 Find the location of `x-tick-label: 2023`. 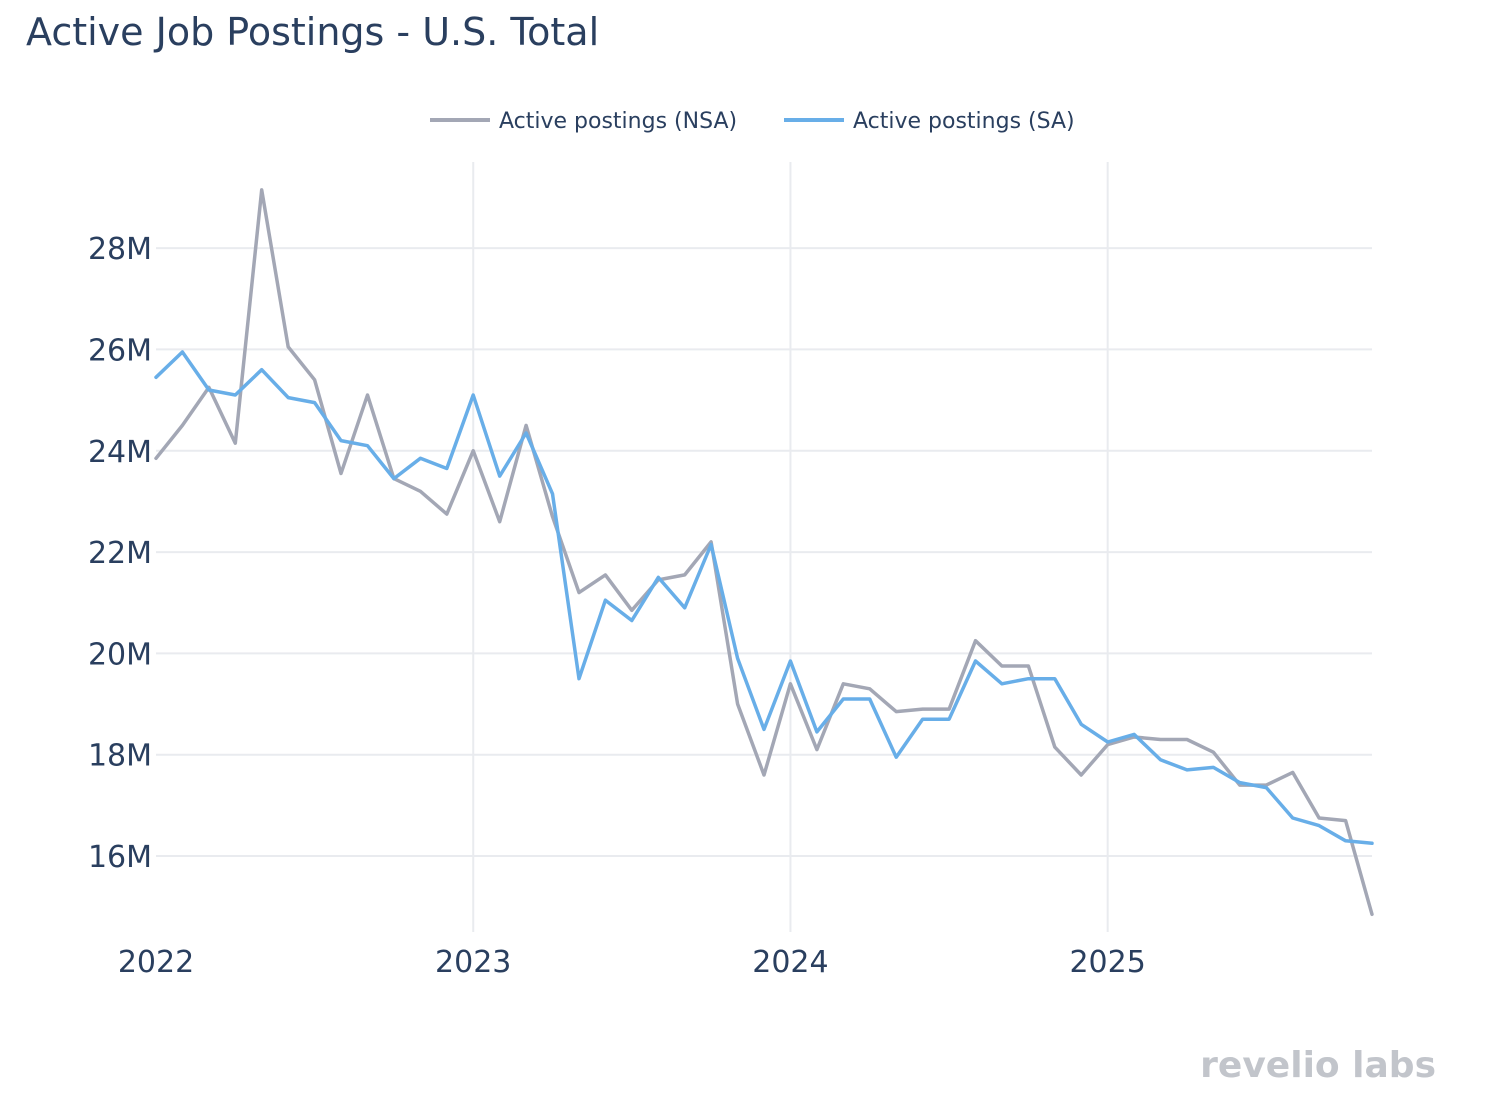

x-tick-label: 2023 is located at coordinates (473, 962).